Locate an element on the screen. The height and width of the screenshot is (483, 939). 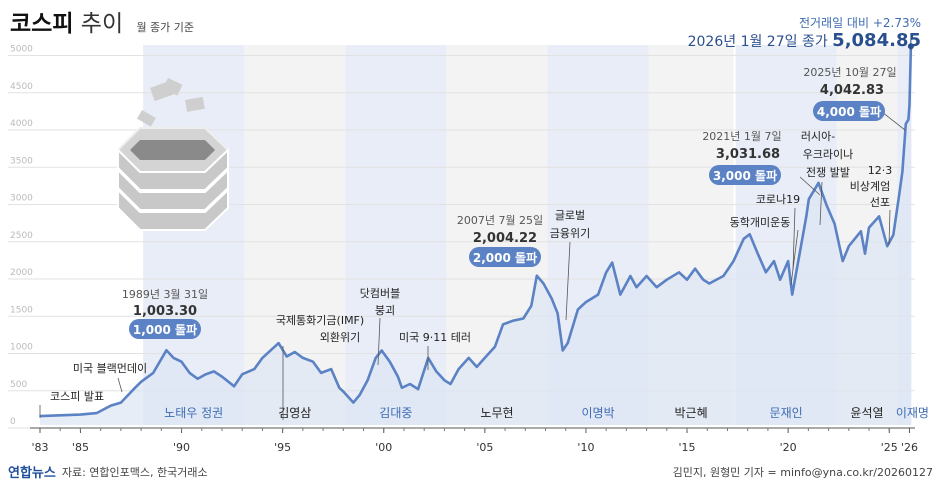
y-tick-label: 500 is located at coordinates (18, 385).